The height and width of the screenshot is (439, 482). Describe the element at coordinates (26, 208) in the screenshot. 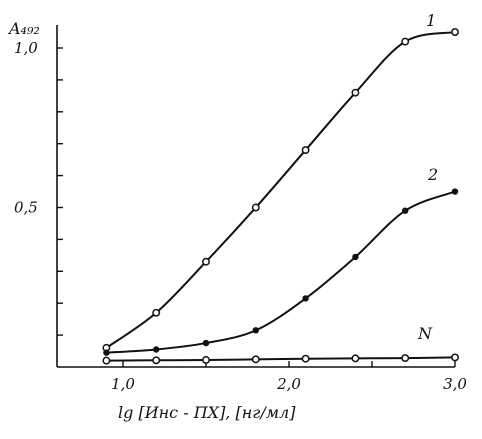

I see `y-tick-label: 0,5` at that location.